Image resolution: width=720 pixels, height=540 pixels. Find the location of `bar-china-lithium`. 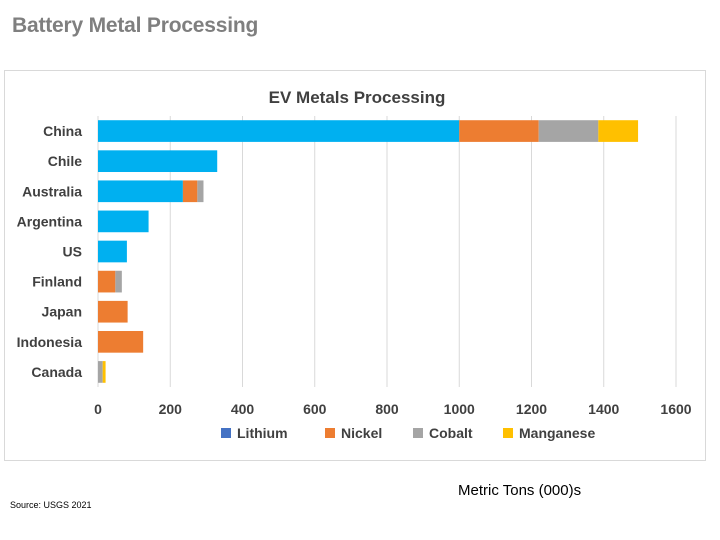

bar-china-lithium is located at coordinates (279, 131).